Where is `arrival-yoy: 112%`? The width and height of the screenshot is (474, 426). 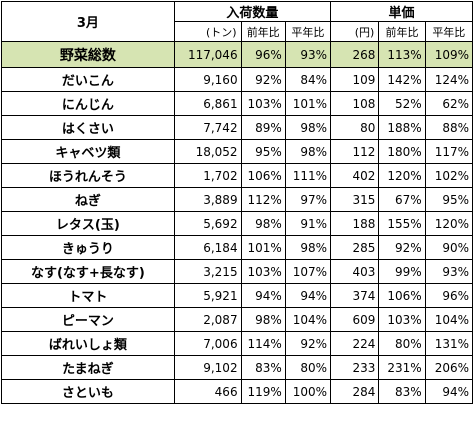 arrival-yoy: 112% is located at coordinates (263, 199).